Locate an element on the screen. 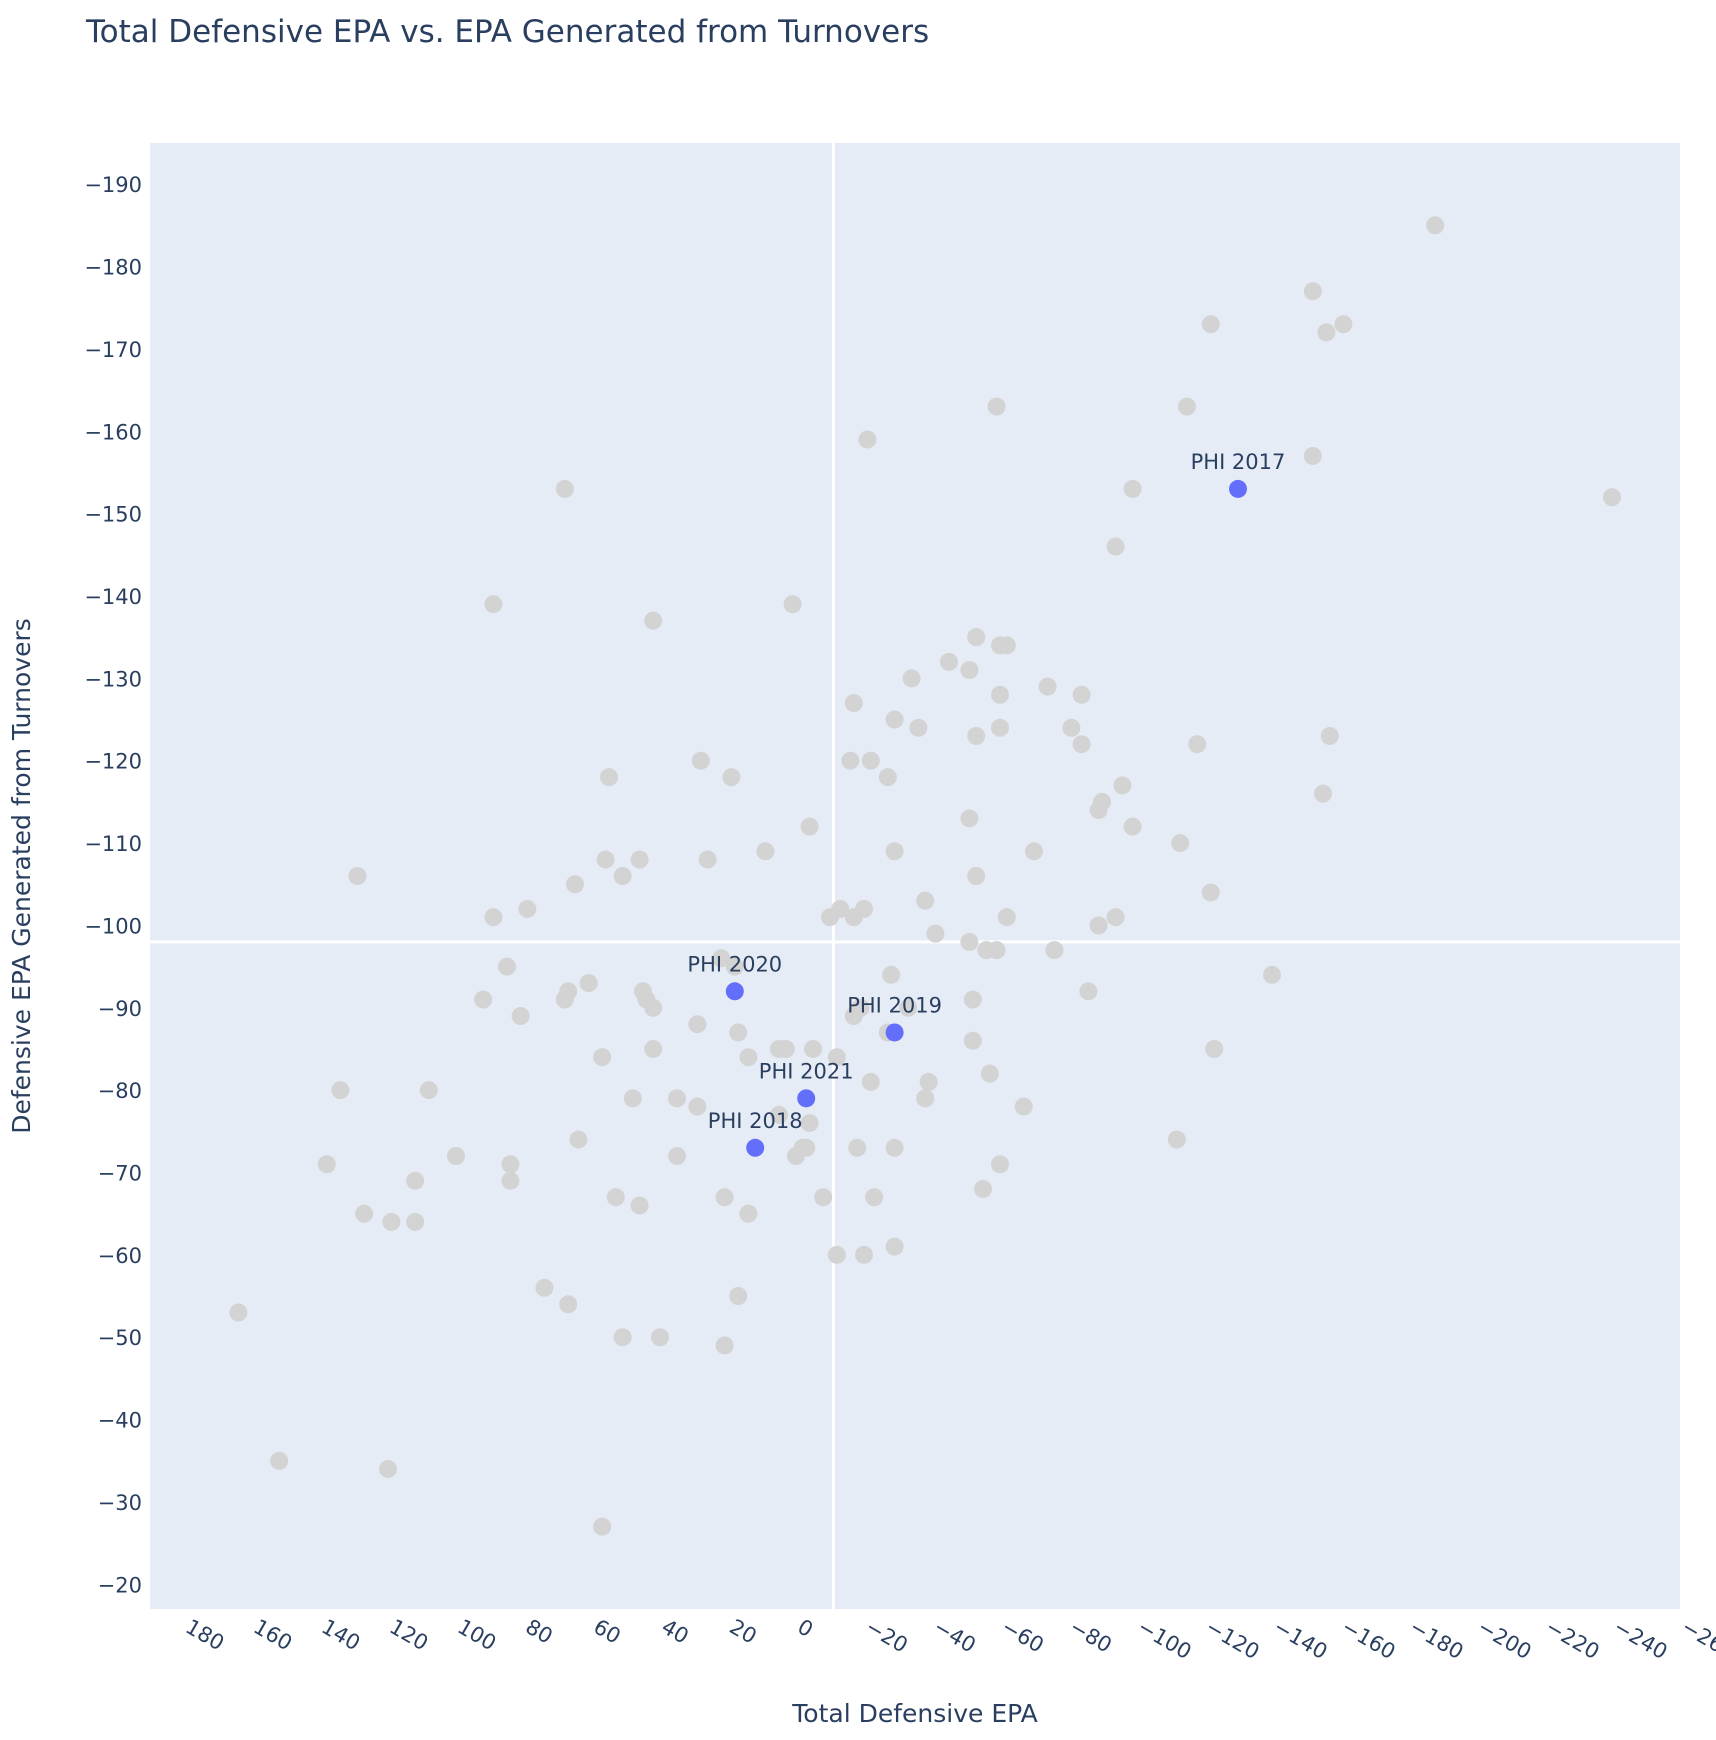  x-tick-label: −160 is located at coordinates (1369, 1640).